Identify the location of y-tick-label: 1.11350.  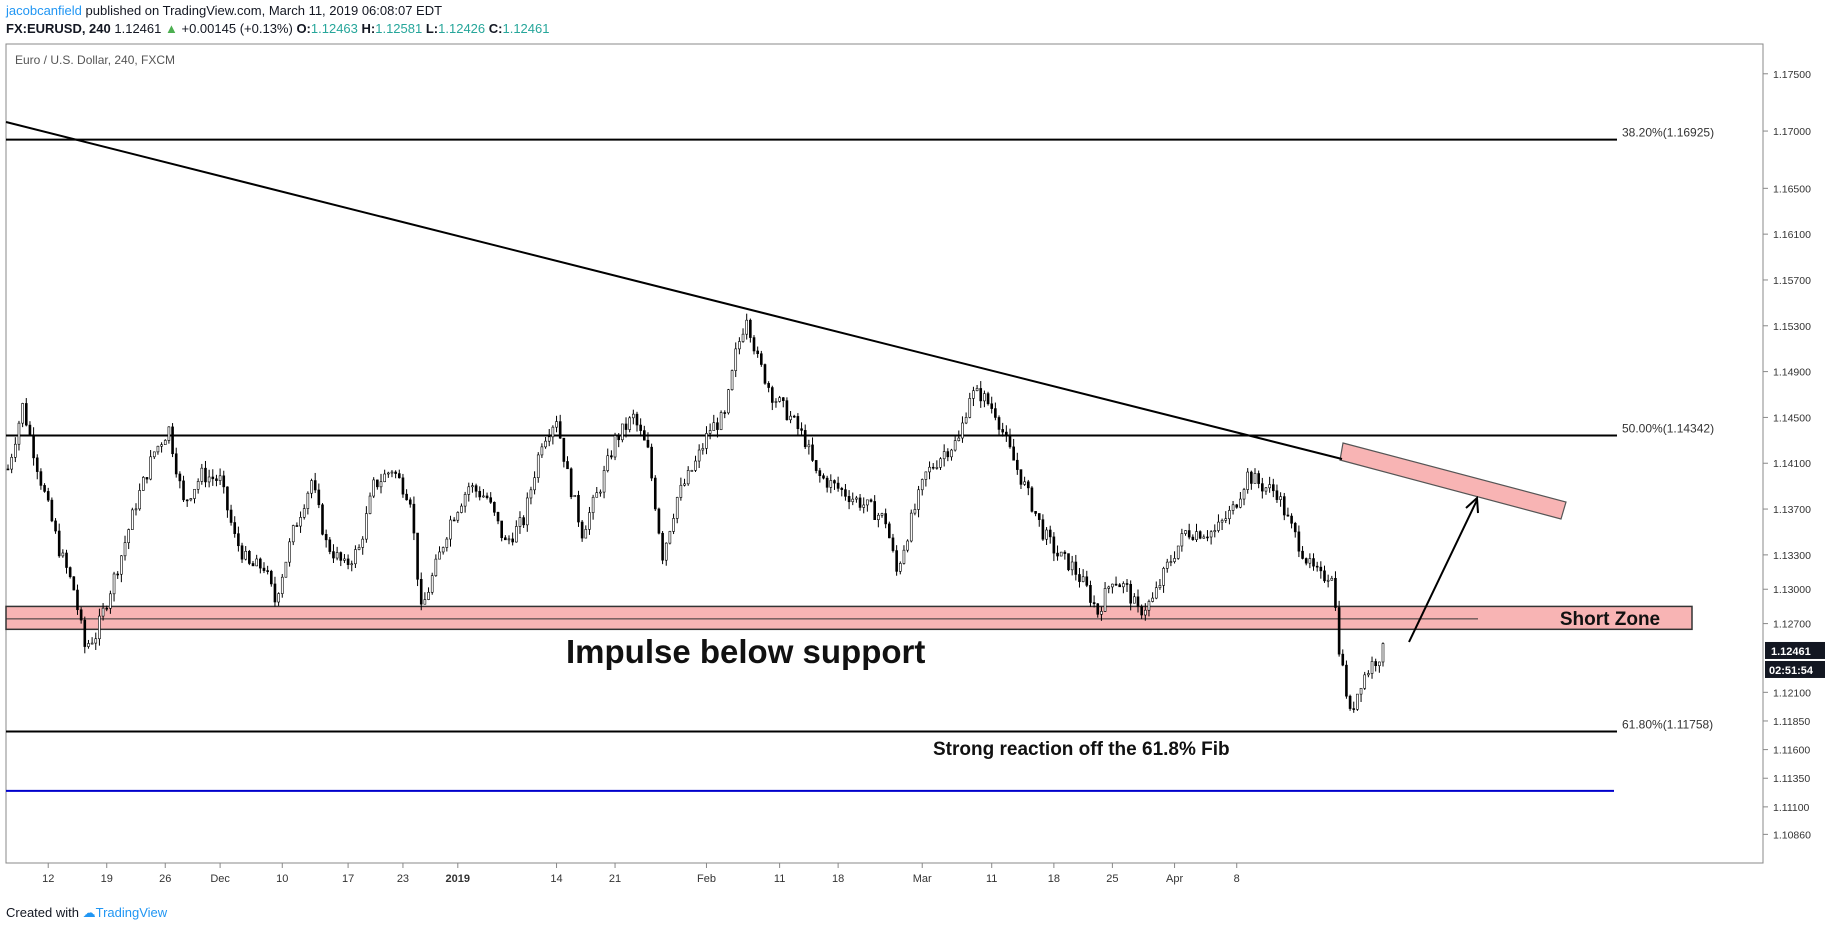
(1791, 779).